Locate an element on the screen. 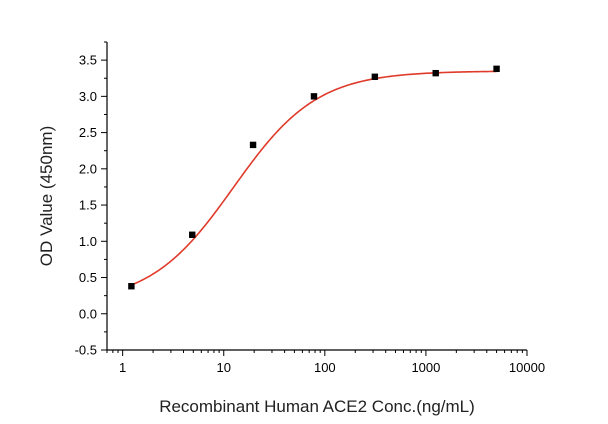 The height and width of the screenshot is (424, 608). x-tick-label: 100 is located at coordinates (325, 367).